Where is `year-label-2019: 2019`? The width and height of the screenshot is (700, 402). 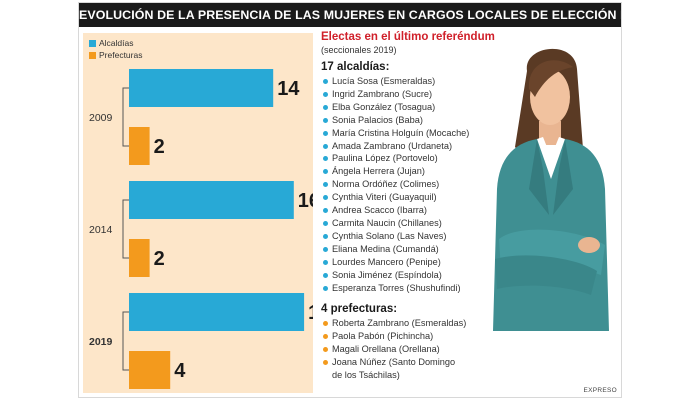 year-label-2019: 2019 is located at coordinates (101, 342).